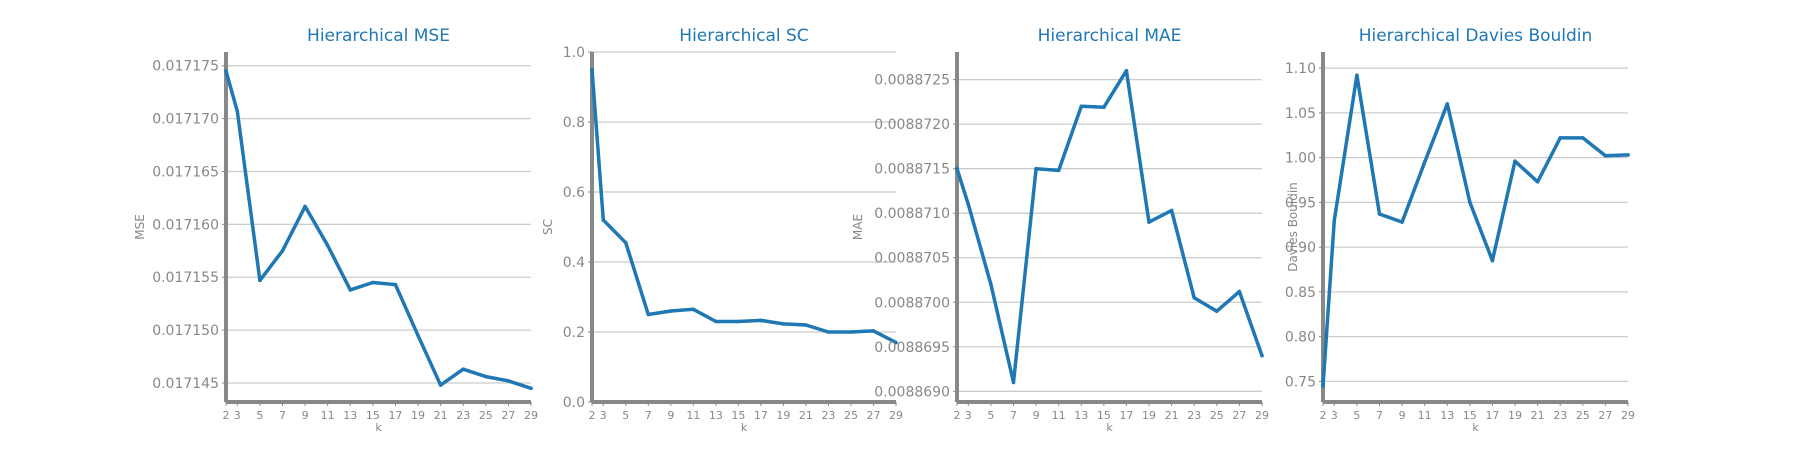  Describe the element at coordinates (743, 36) in the screenshot. I see `chart-title: Hierarchical SC` at that location.